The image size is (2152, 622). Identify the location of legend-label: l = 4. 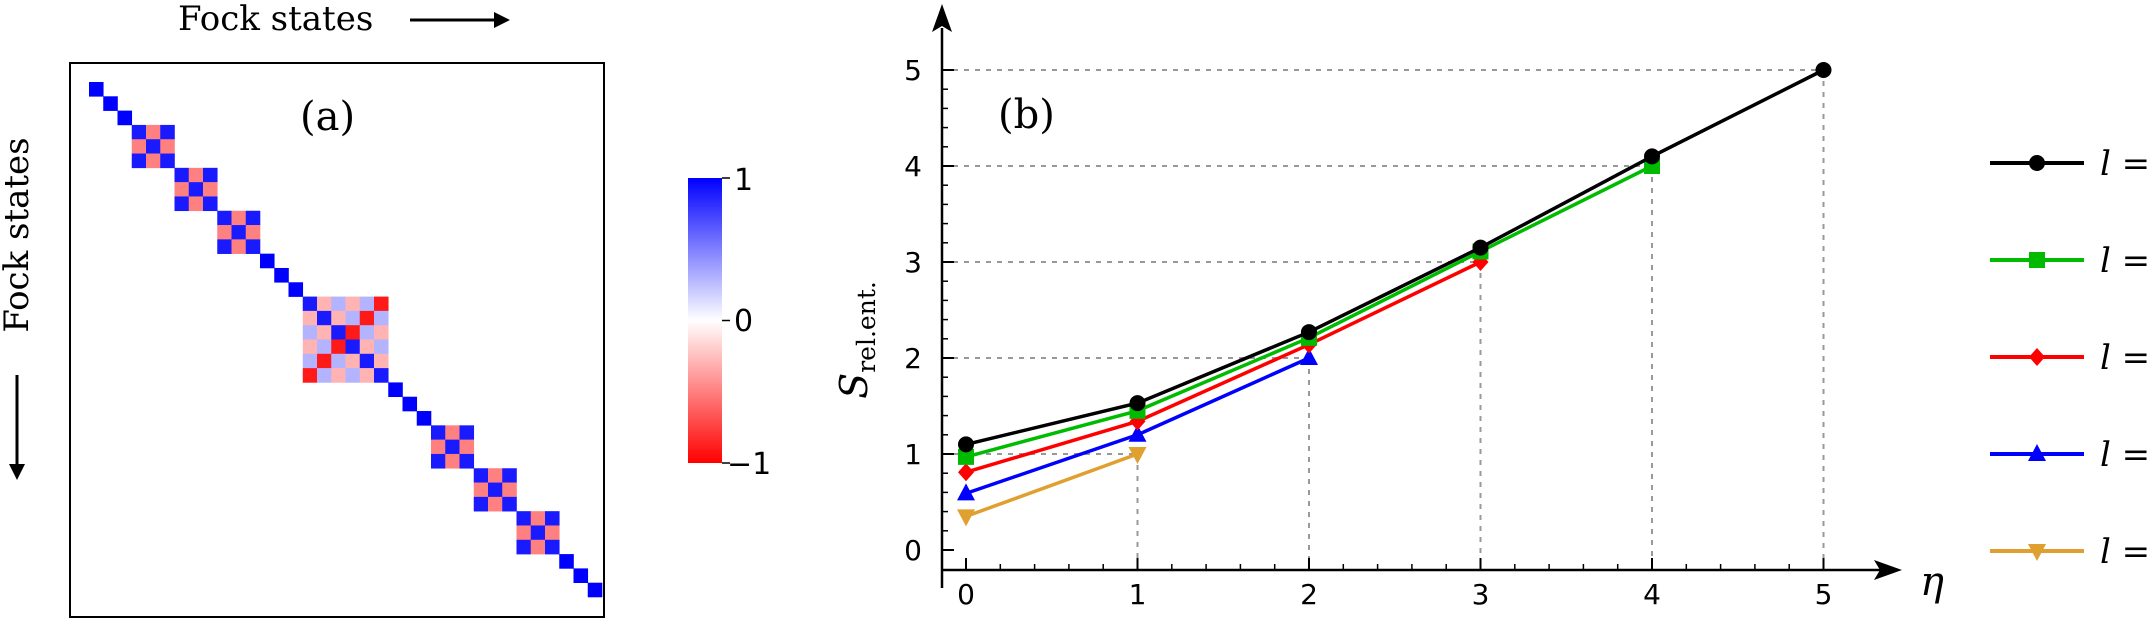
(2126, 261).